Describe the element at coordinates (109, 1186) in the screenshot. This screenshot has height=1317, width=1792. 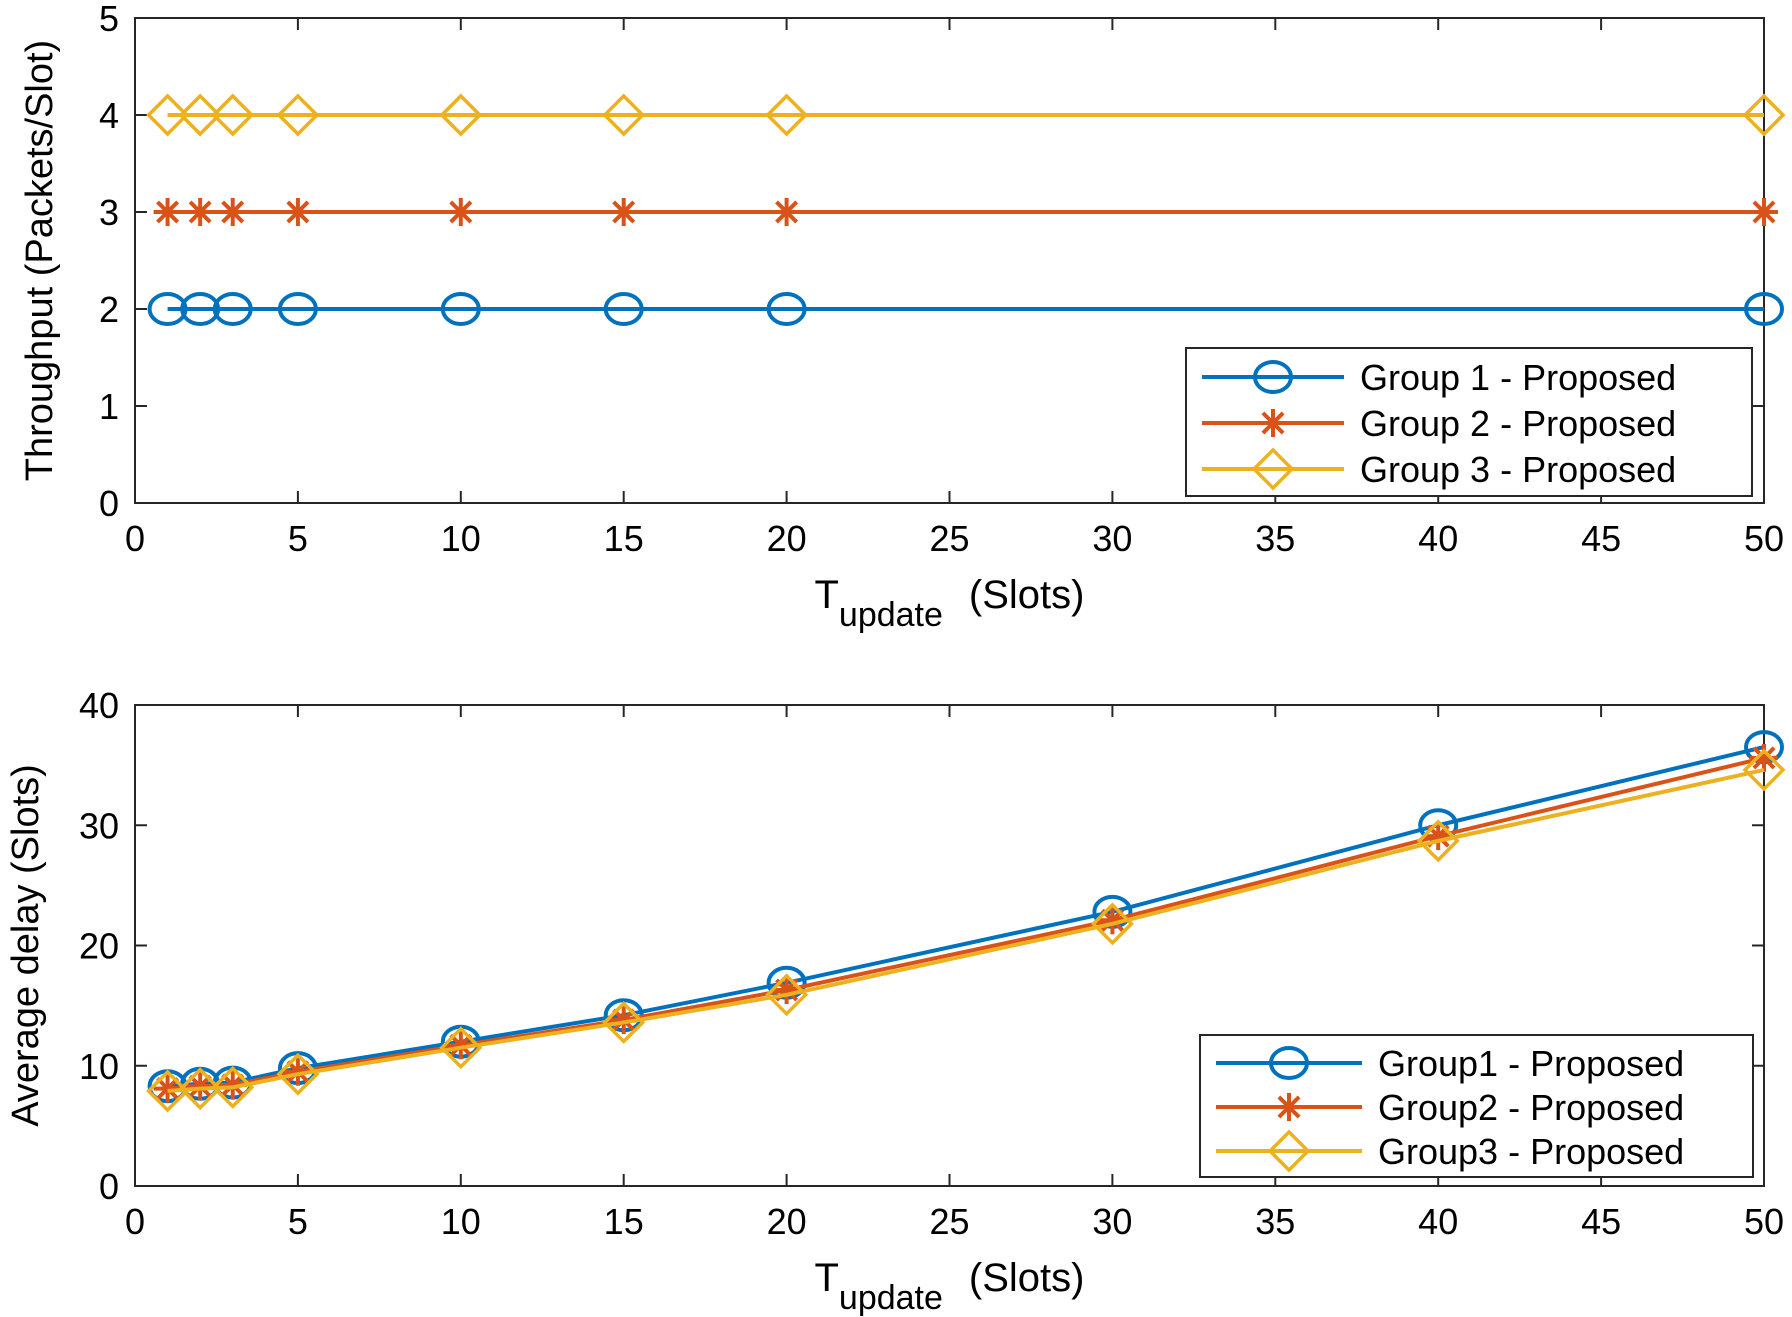
I see `chart2-y-tick-label: 0` at that location.